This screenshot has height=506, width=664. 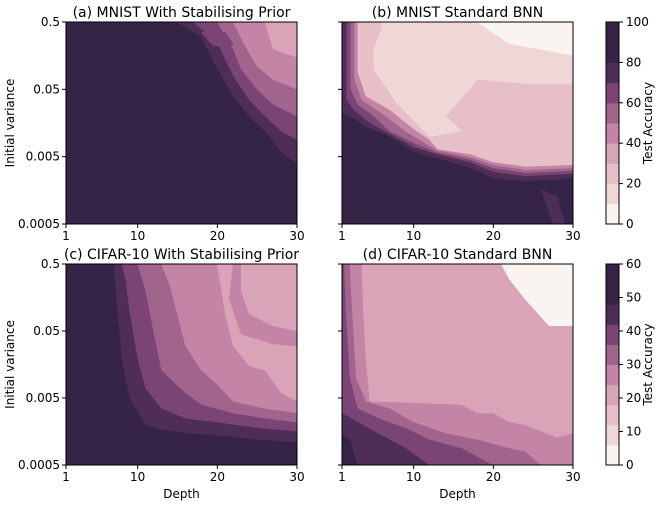 I want to click on colorbar-frame, so click(x=612, y=123).